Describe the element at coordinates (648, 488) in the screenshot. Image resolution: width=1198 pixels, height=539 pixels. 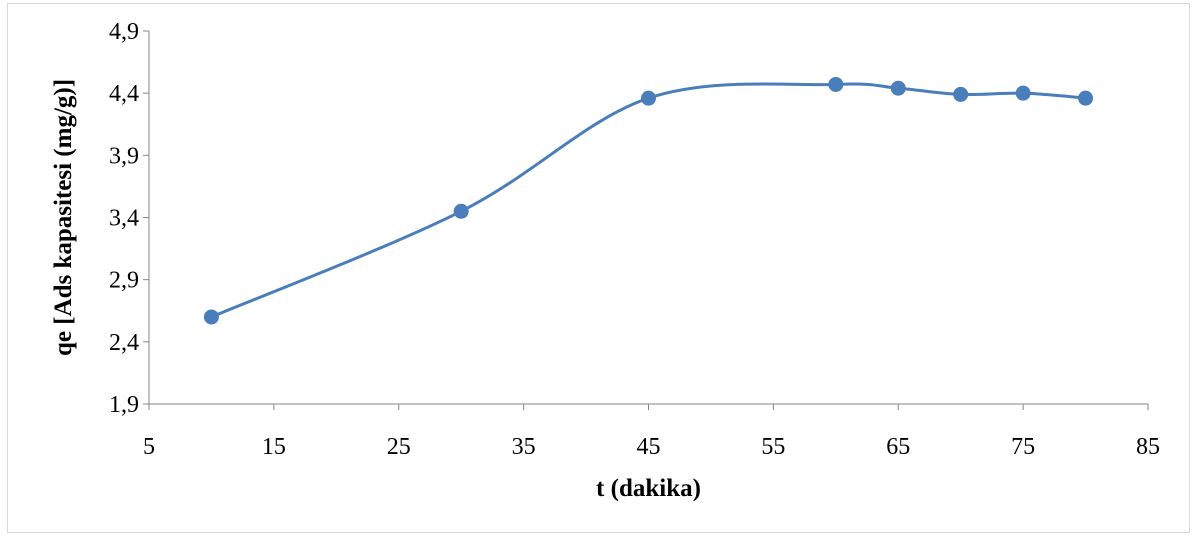
I see `x-axis-title: t (dakika)` at that location.